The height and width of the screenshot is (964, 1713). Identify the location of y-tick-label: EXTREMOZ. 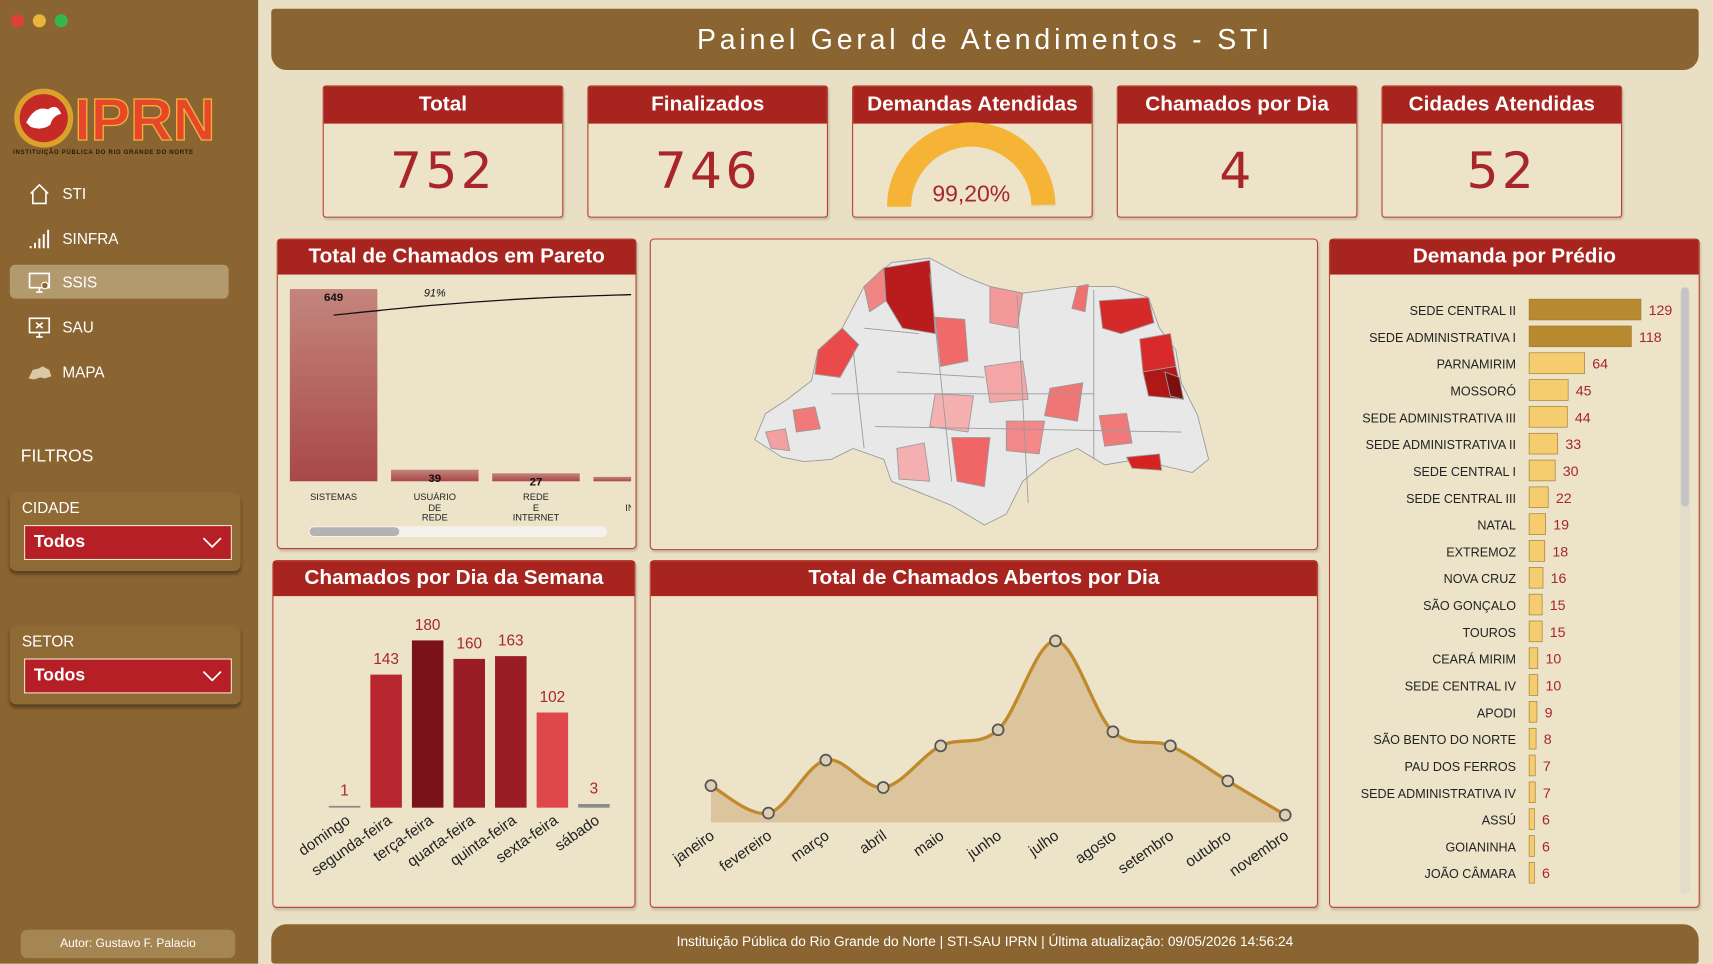
(1481, 552).